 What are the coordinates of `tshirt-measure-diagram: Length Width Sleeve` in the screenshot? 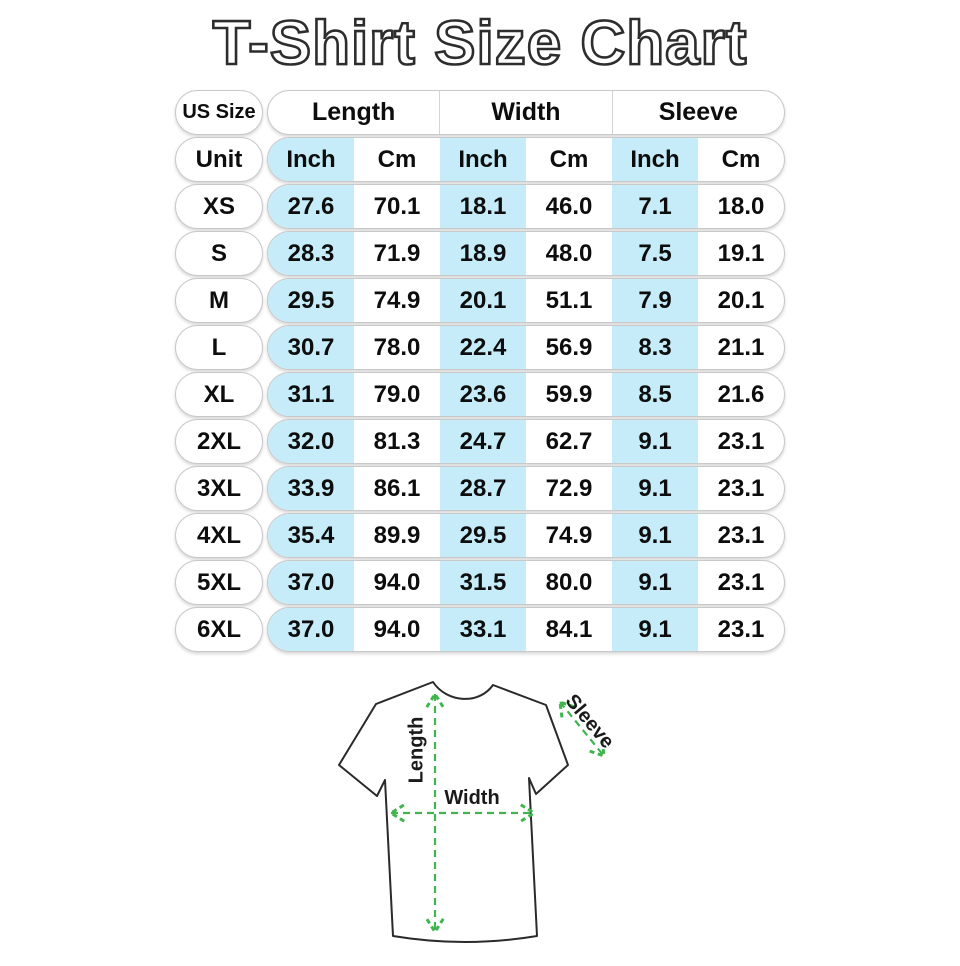 It's located at (480, 816).